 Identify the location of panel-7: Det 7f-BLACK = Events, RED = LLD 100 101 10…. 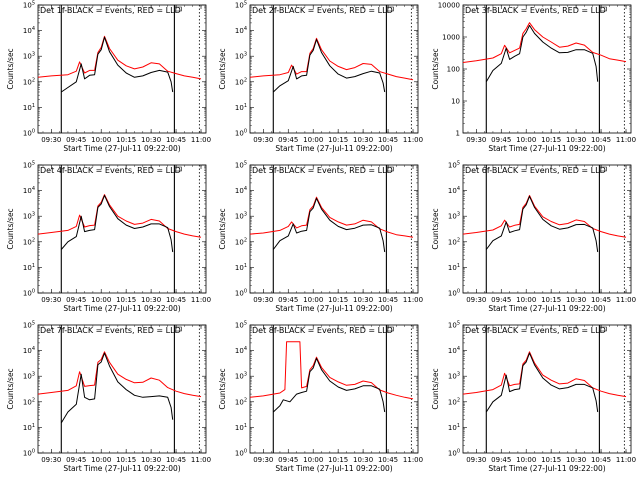
(108, 397).